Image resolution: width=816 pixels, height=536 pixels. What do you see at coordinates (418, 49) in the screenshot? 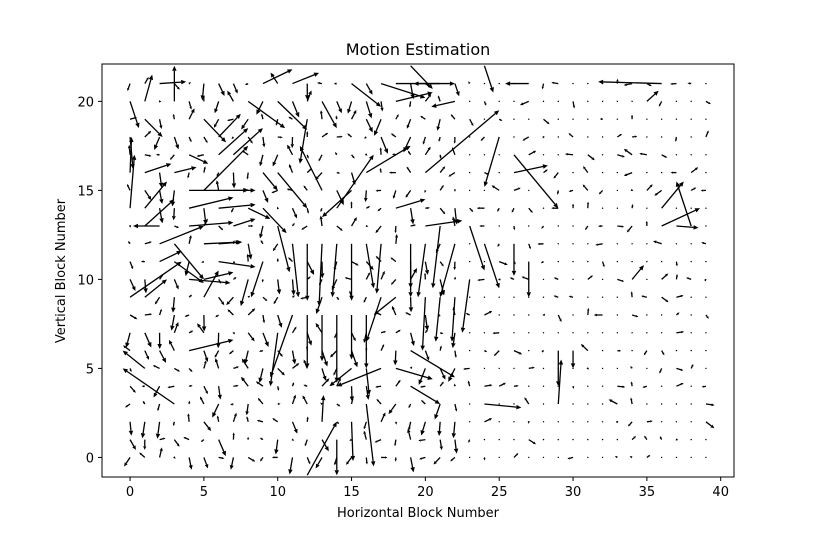
I see `chart-title: Motion Estimation` at bounding box center [418, 49].